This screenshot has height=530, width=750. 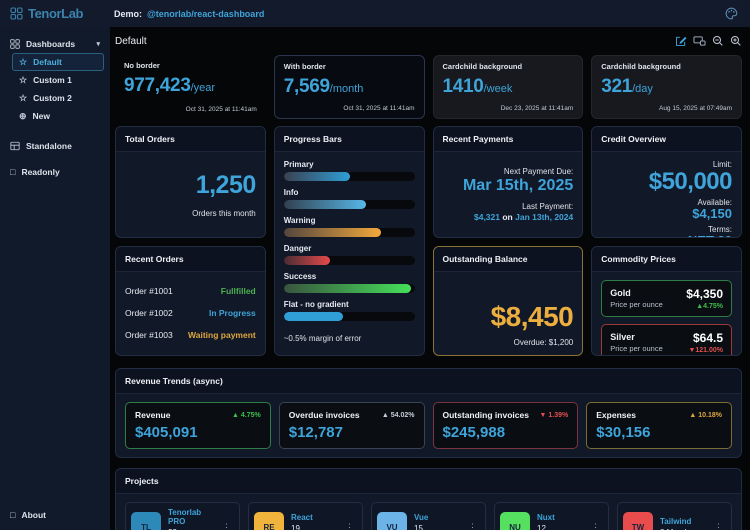 I want to click on stat-label: With border, so click(x=304, y=66).